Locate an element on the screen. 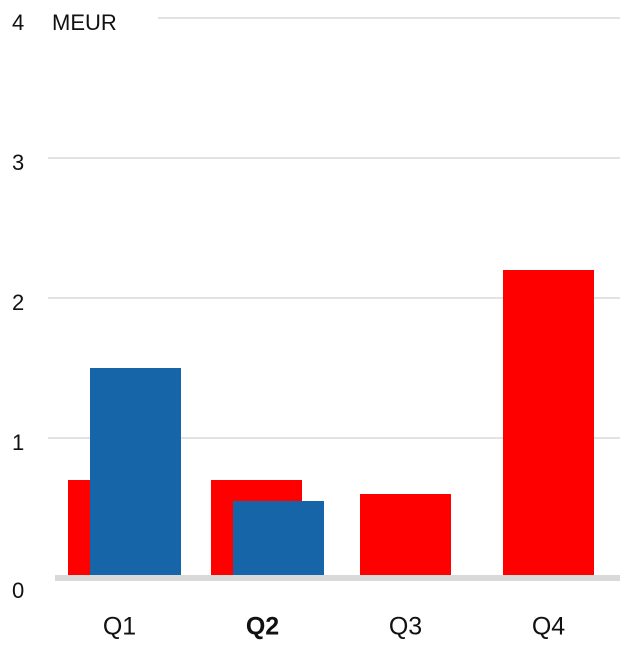 This screenshot has width=620, height=649. y-axis-label: MEUR is located at coordinates (84, 22).